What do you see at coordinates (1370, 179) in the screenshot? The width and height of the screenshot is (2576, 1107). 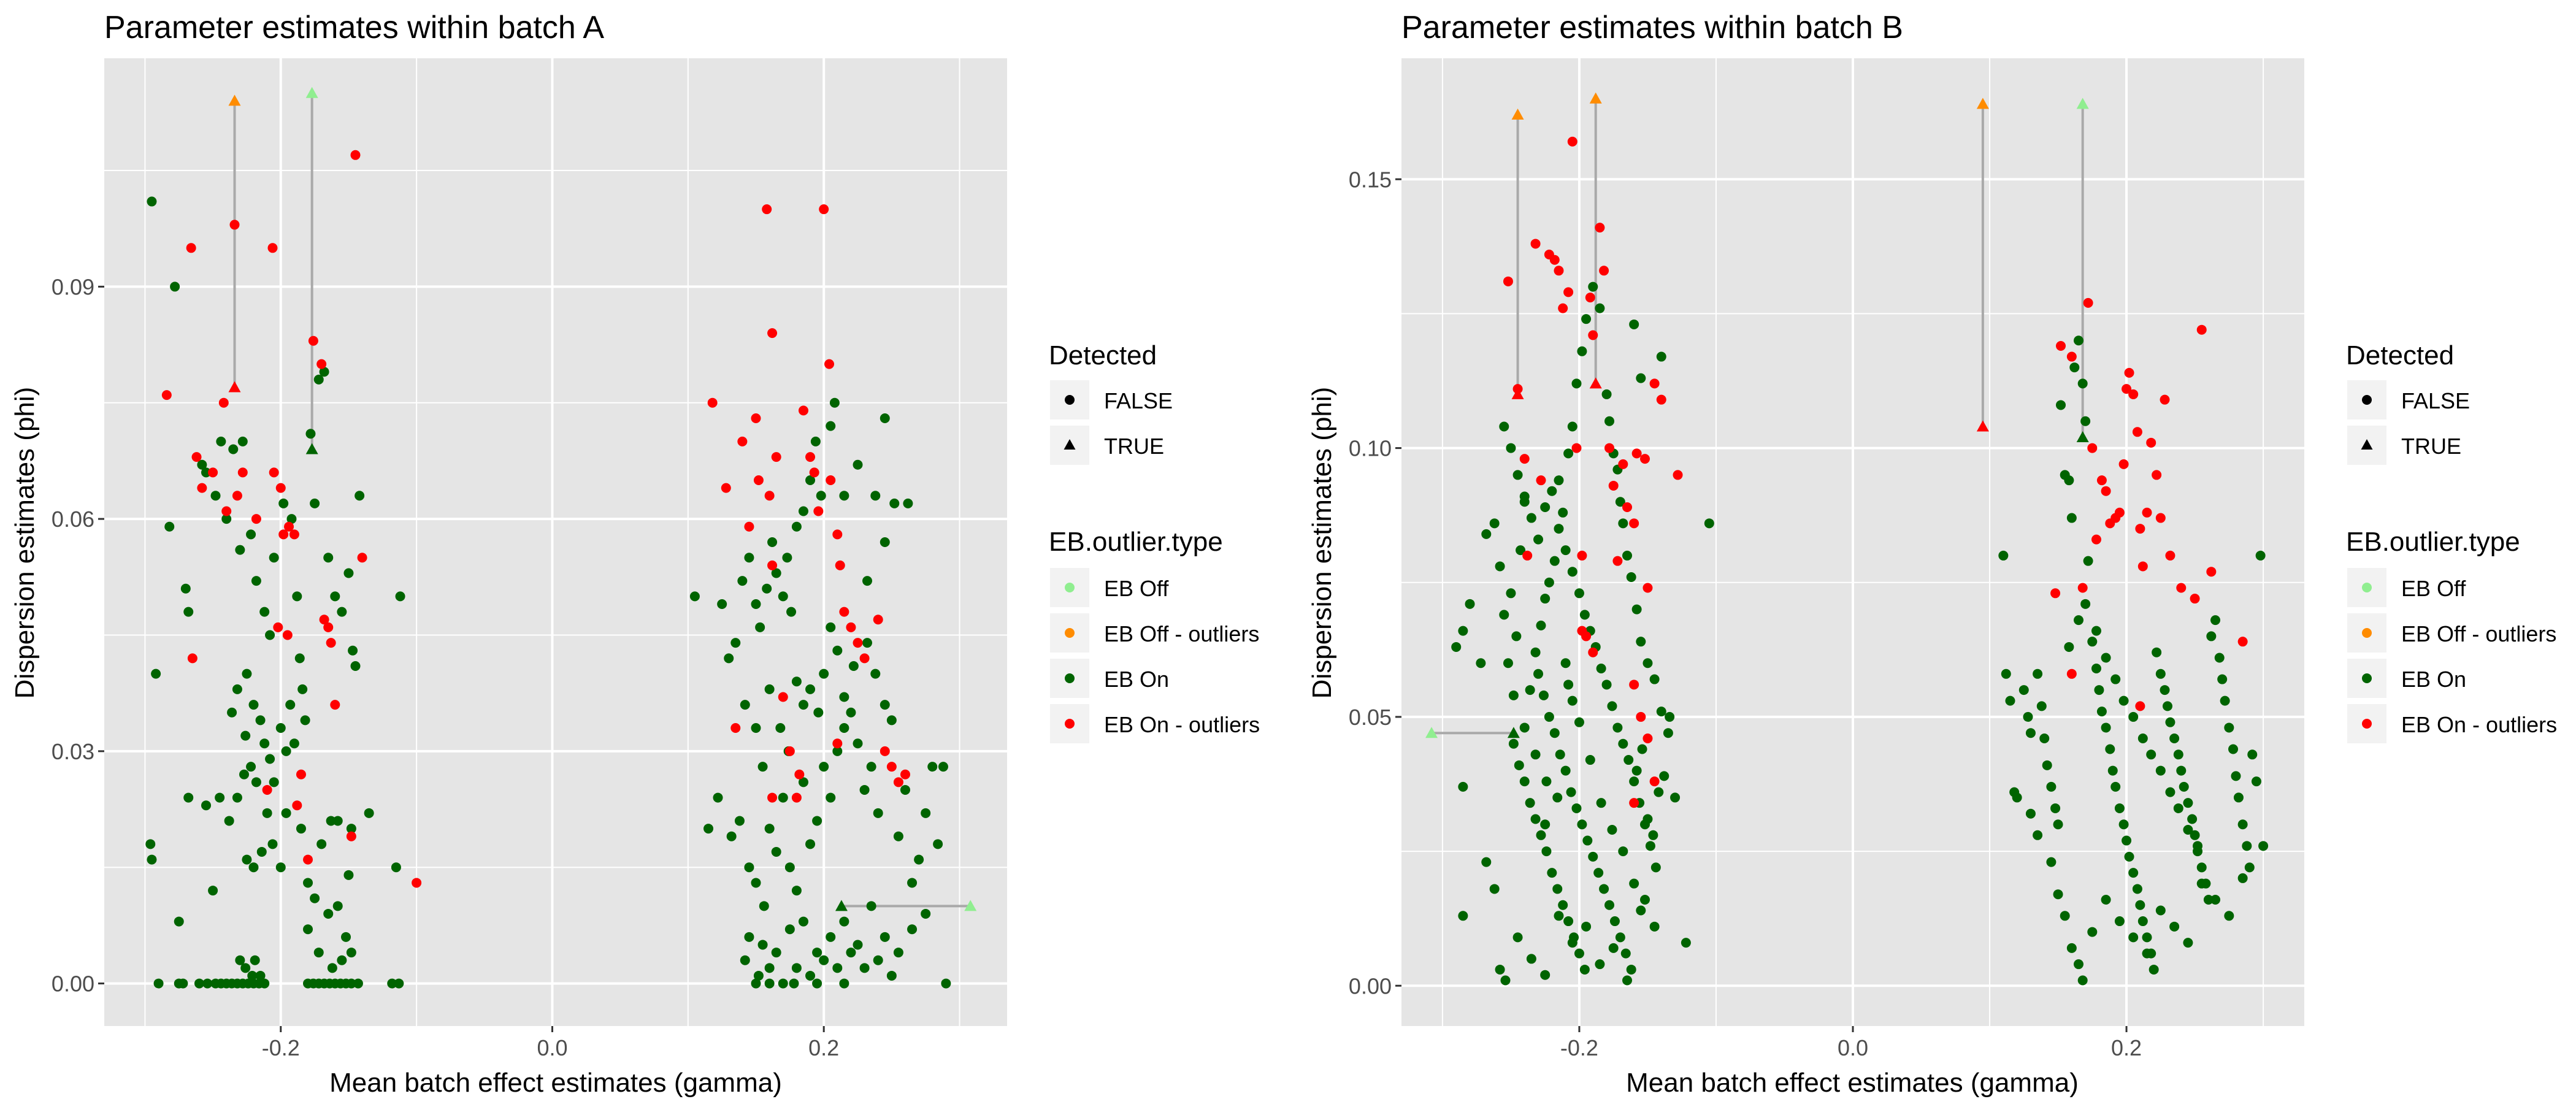 I see `y-tick-label: 0.15` at bounding box center [1370, 179].